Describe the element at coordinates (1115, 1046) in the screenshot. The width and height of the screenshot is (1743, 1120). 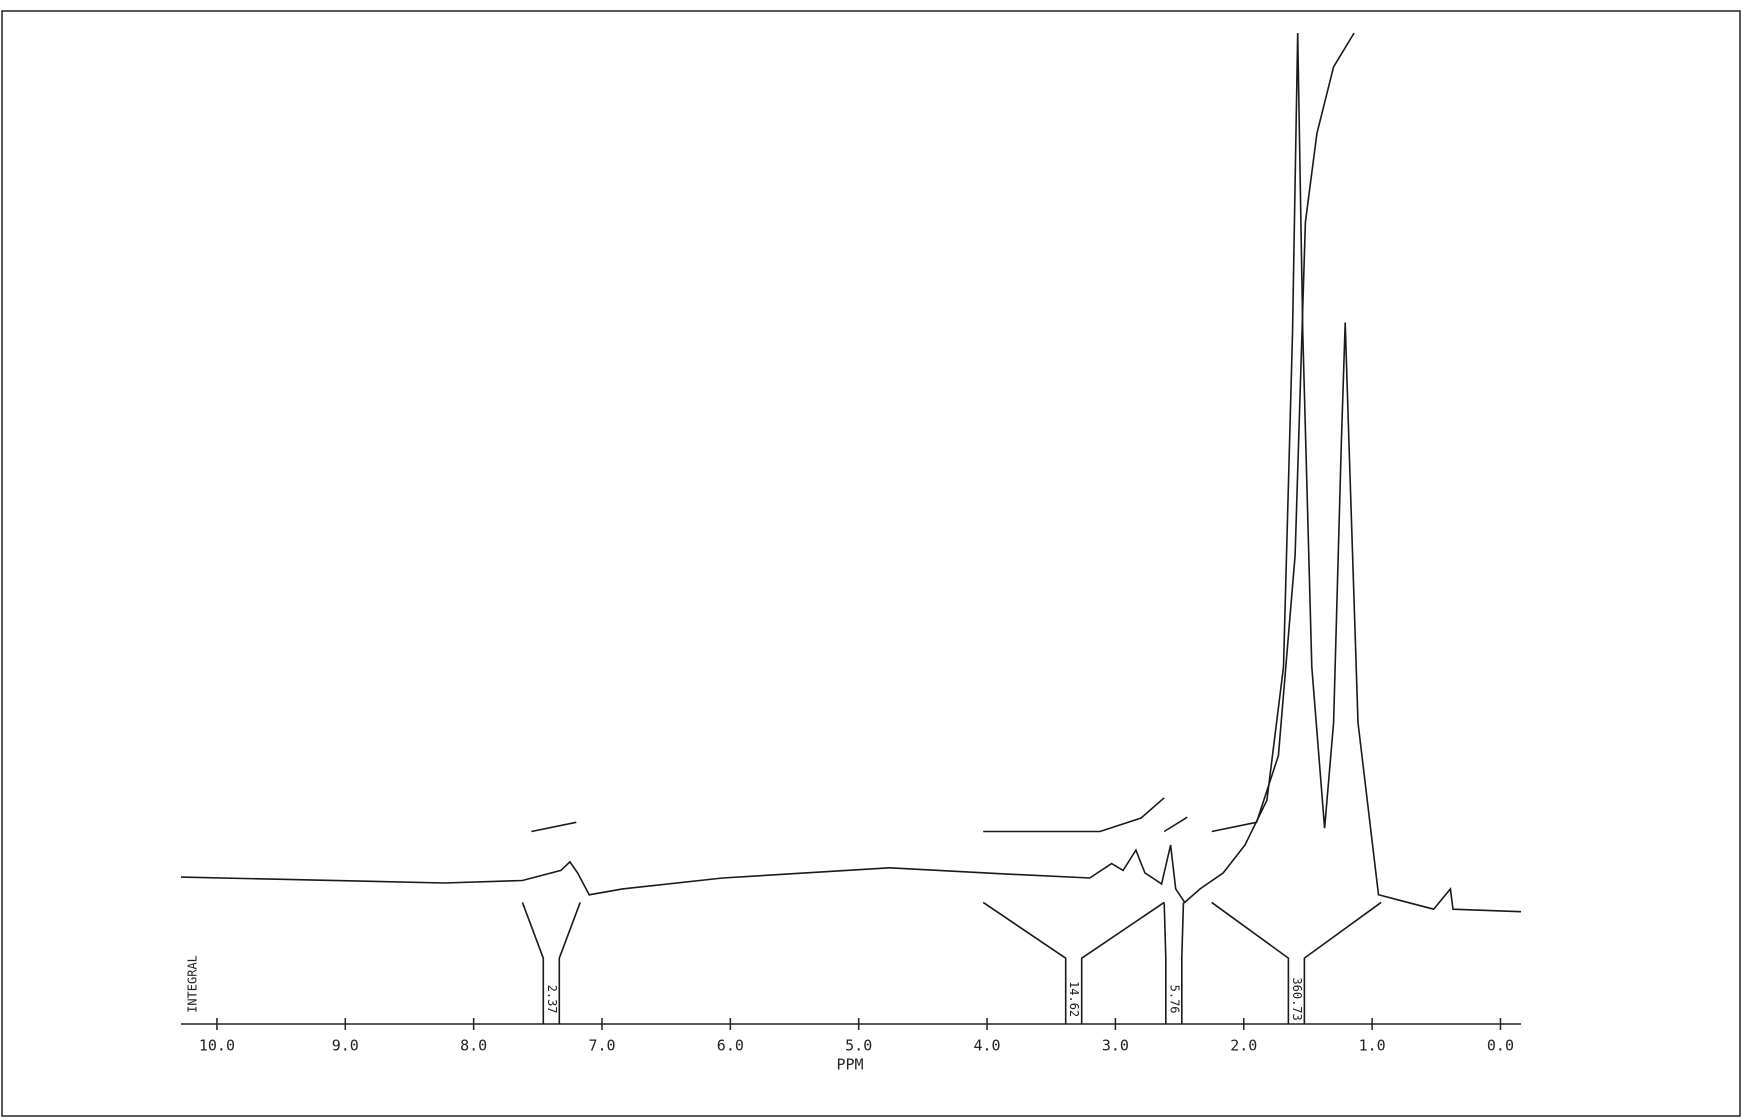
I see `x-tick-label: 3.0` at that location.